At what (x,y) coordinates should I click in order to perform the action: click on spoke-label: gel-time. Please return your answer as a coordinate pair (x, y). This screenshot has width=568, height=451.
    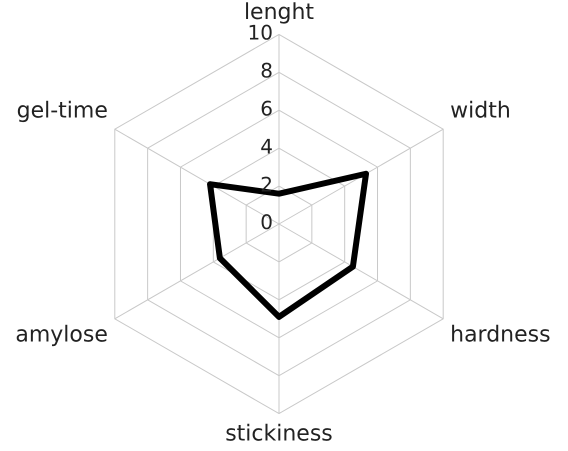
    Looking at the image, I should click on (62, 111).